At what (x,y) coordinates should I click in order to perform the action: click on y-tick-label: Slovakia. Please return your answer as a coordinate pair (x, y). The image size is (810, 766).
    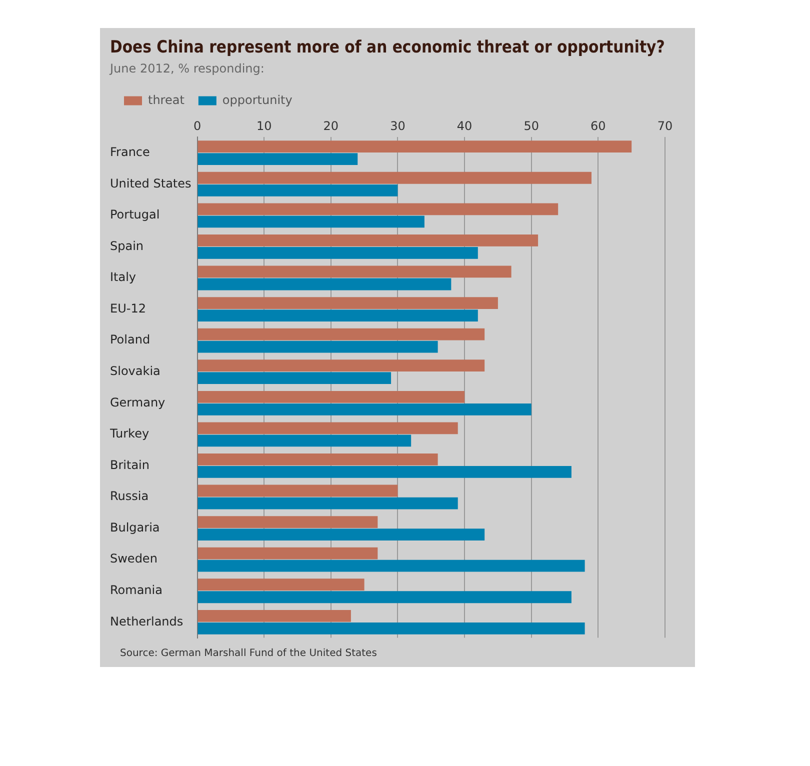
    Looking at the image, I should click on (135, 371).